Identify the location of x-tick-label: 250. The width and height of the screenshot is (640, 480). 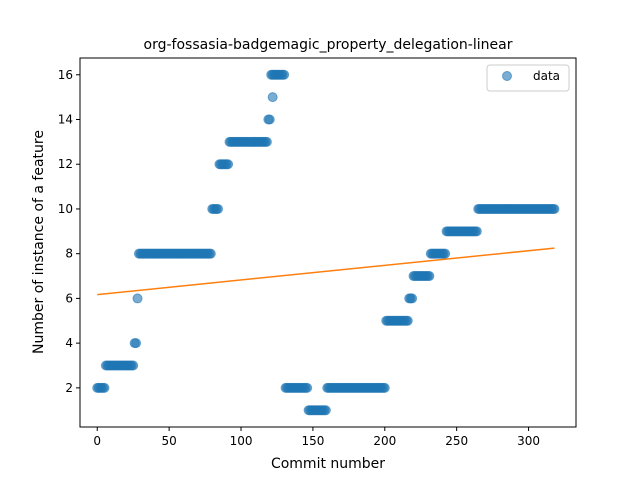
(456, 441).